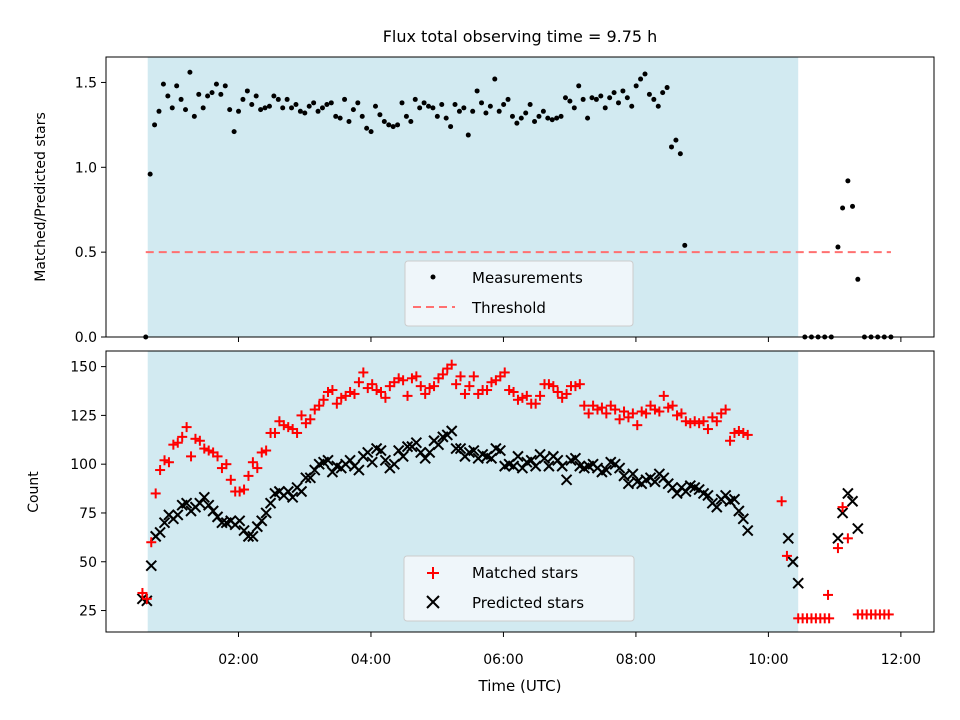 The width and height of the screenshot is (960, 720). I want to click on x-tick-label: 10:00, so click(768, 660).